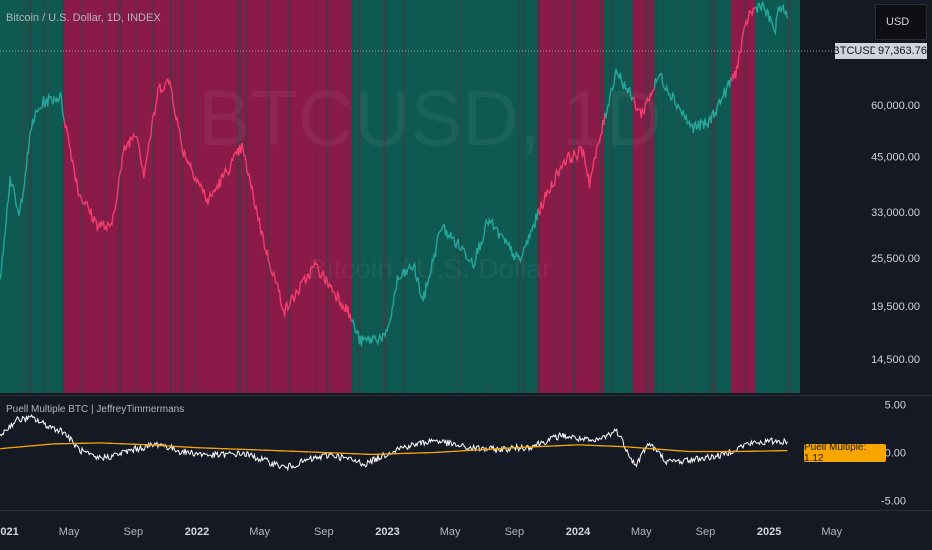  Describe the element at coordinates (197, 532) in the screenshot. I see `time-tick-label: 2022` at that location.